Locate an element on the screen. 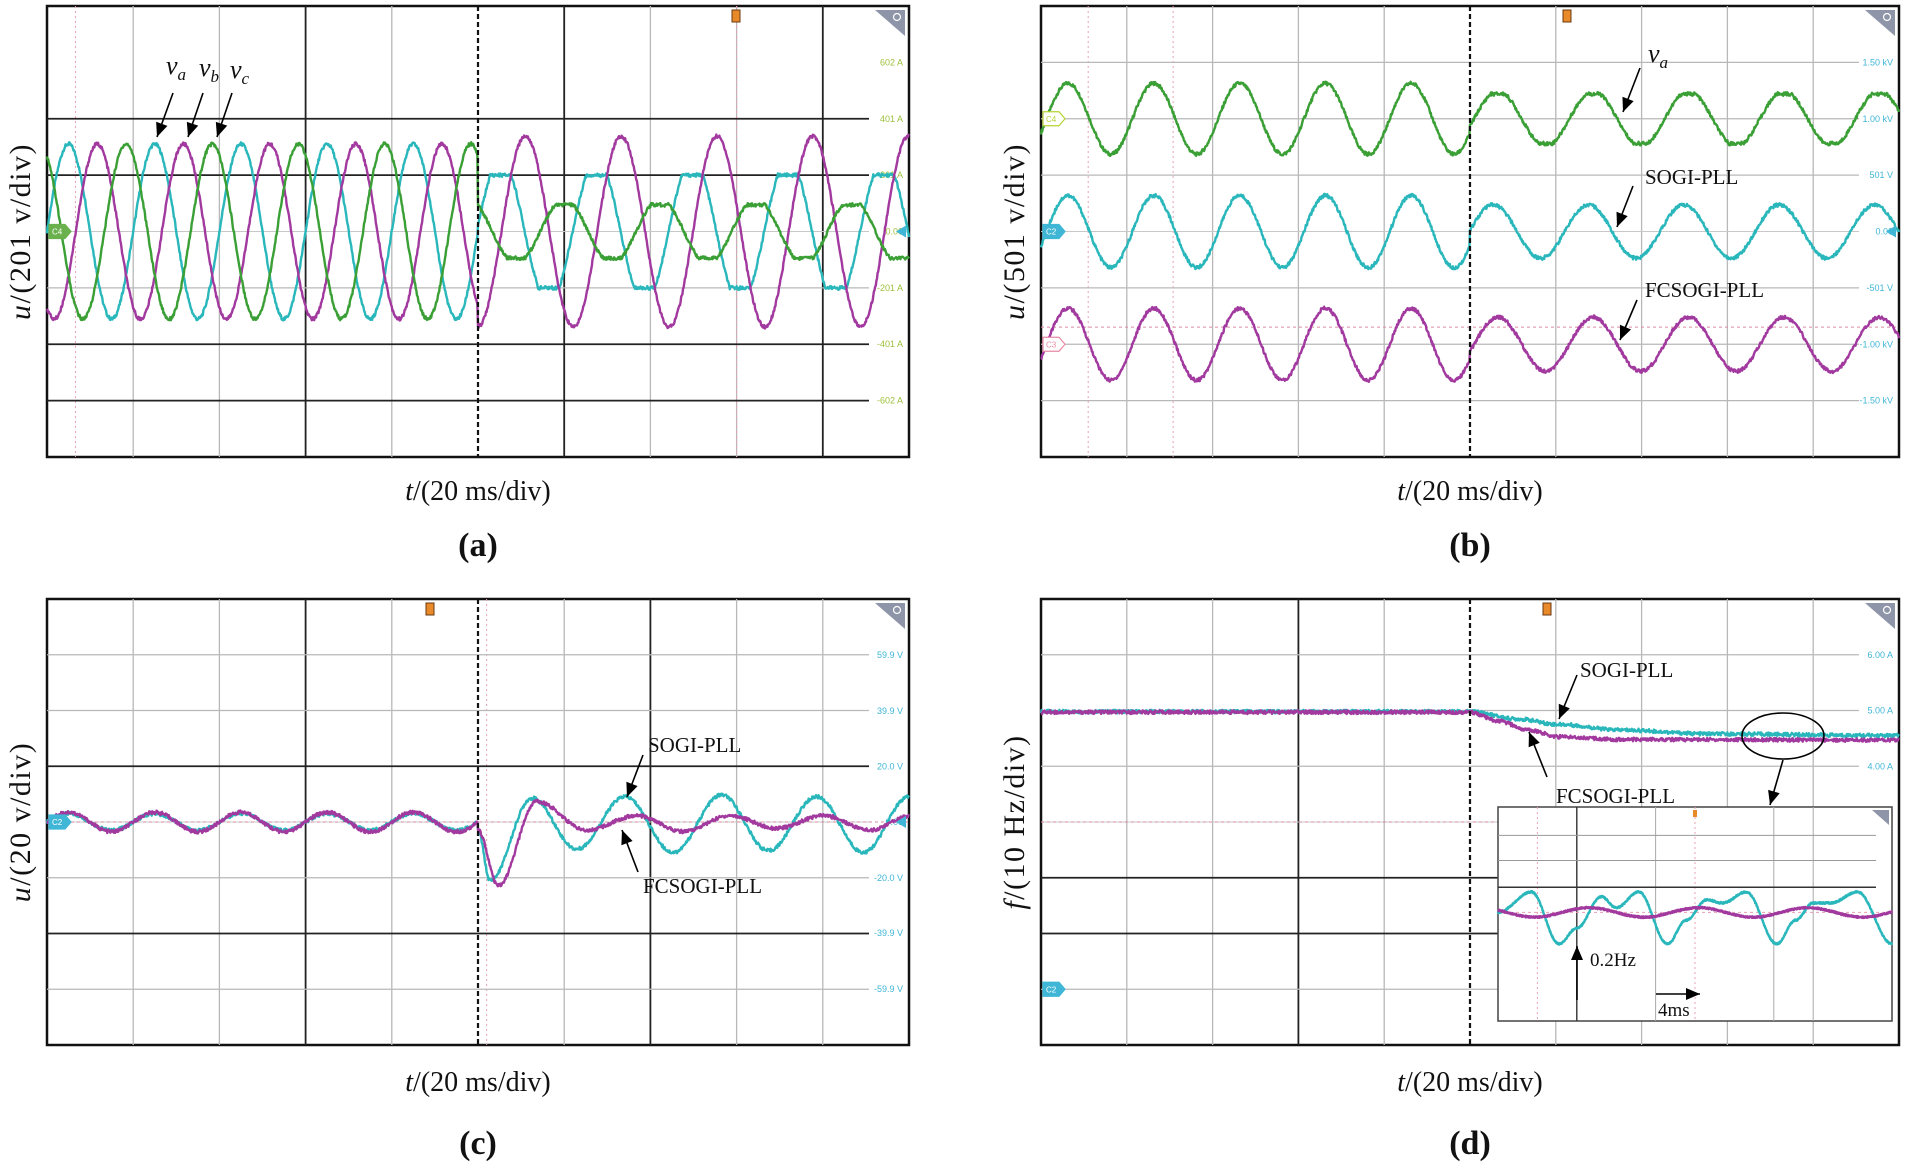 The width and height of the screenshot is (1905, 1165). y-axis-label: f/(10 Hz/div) is located at coordinates (1014, 821).